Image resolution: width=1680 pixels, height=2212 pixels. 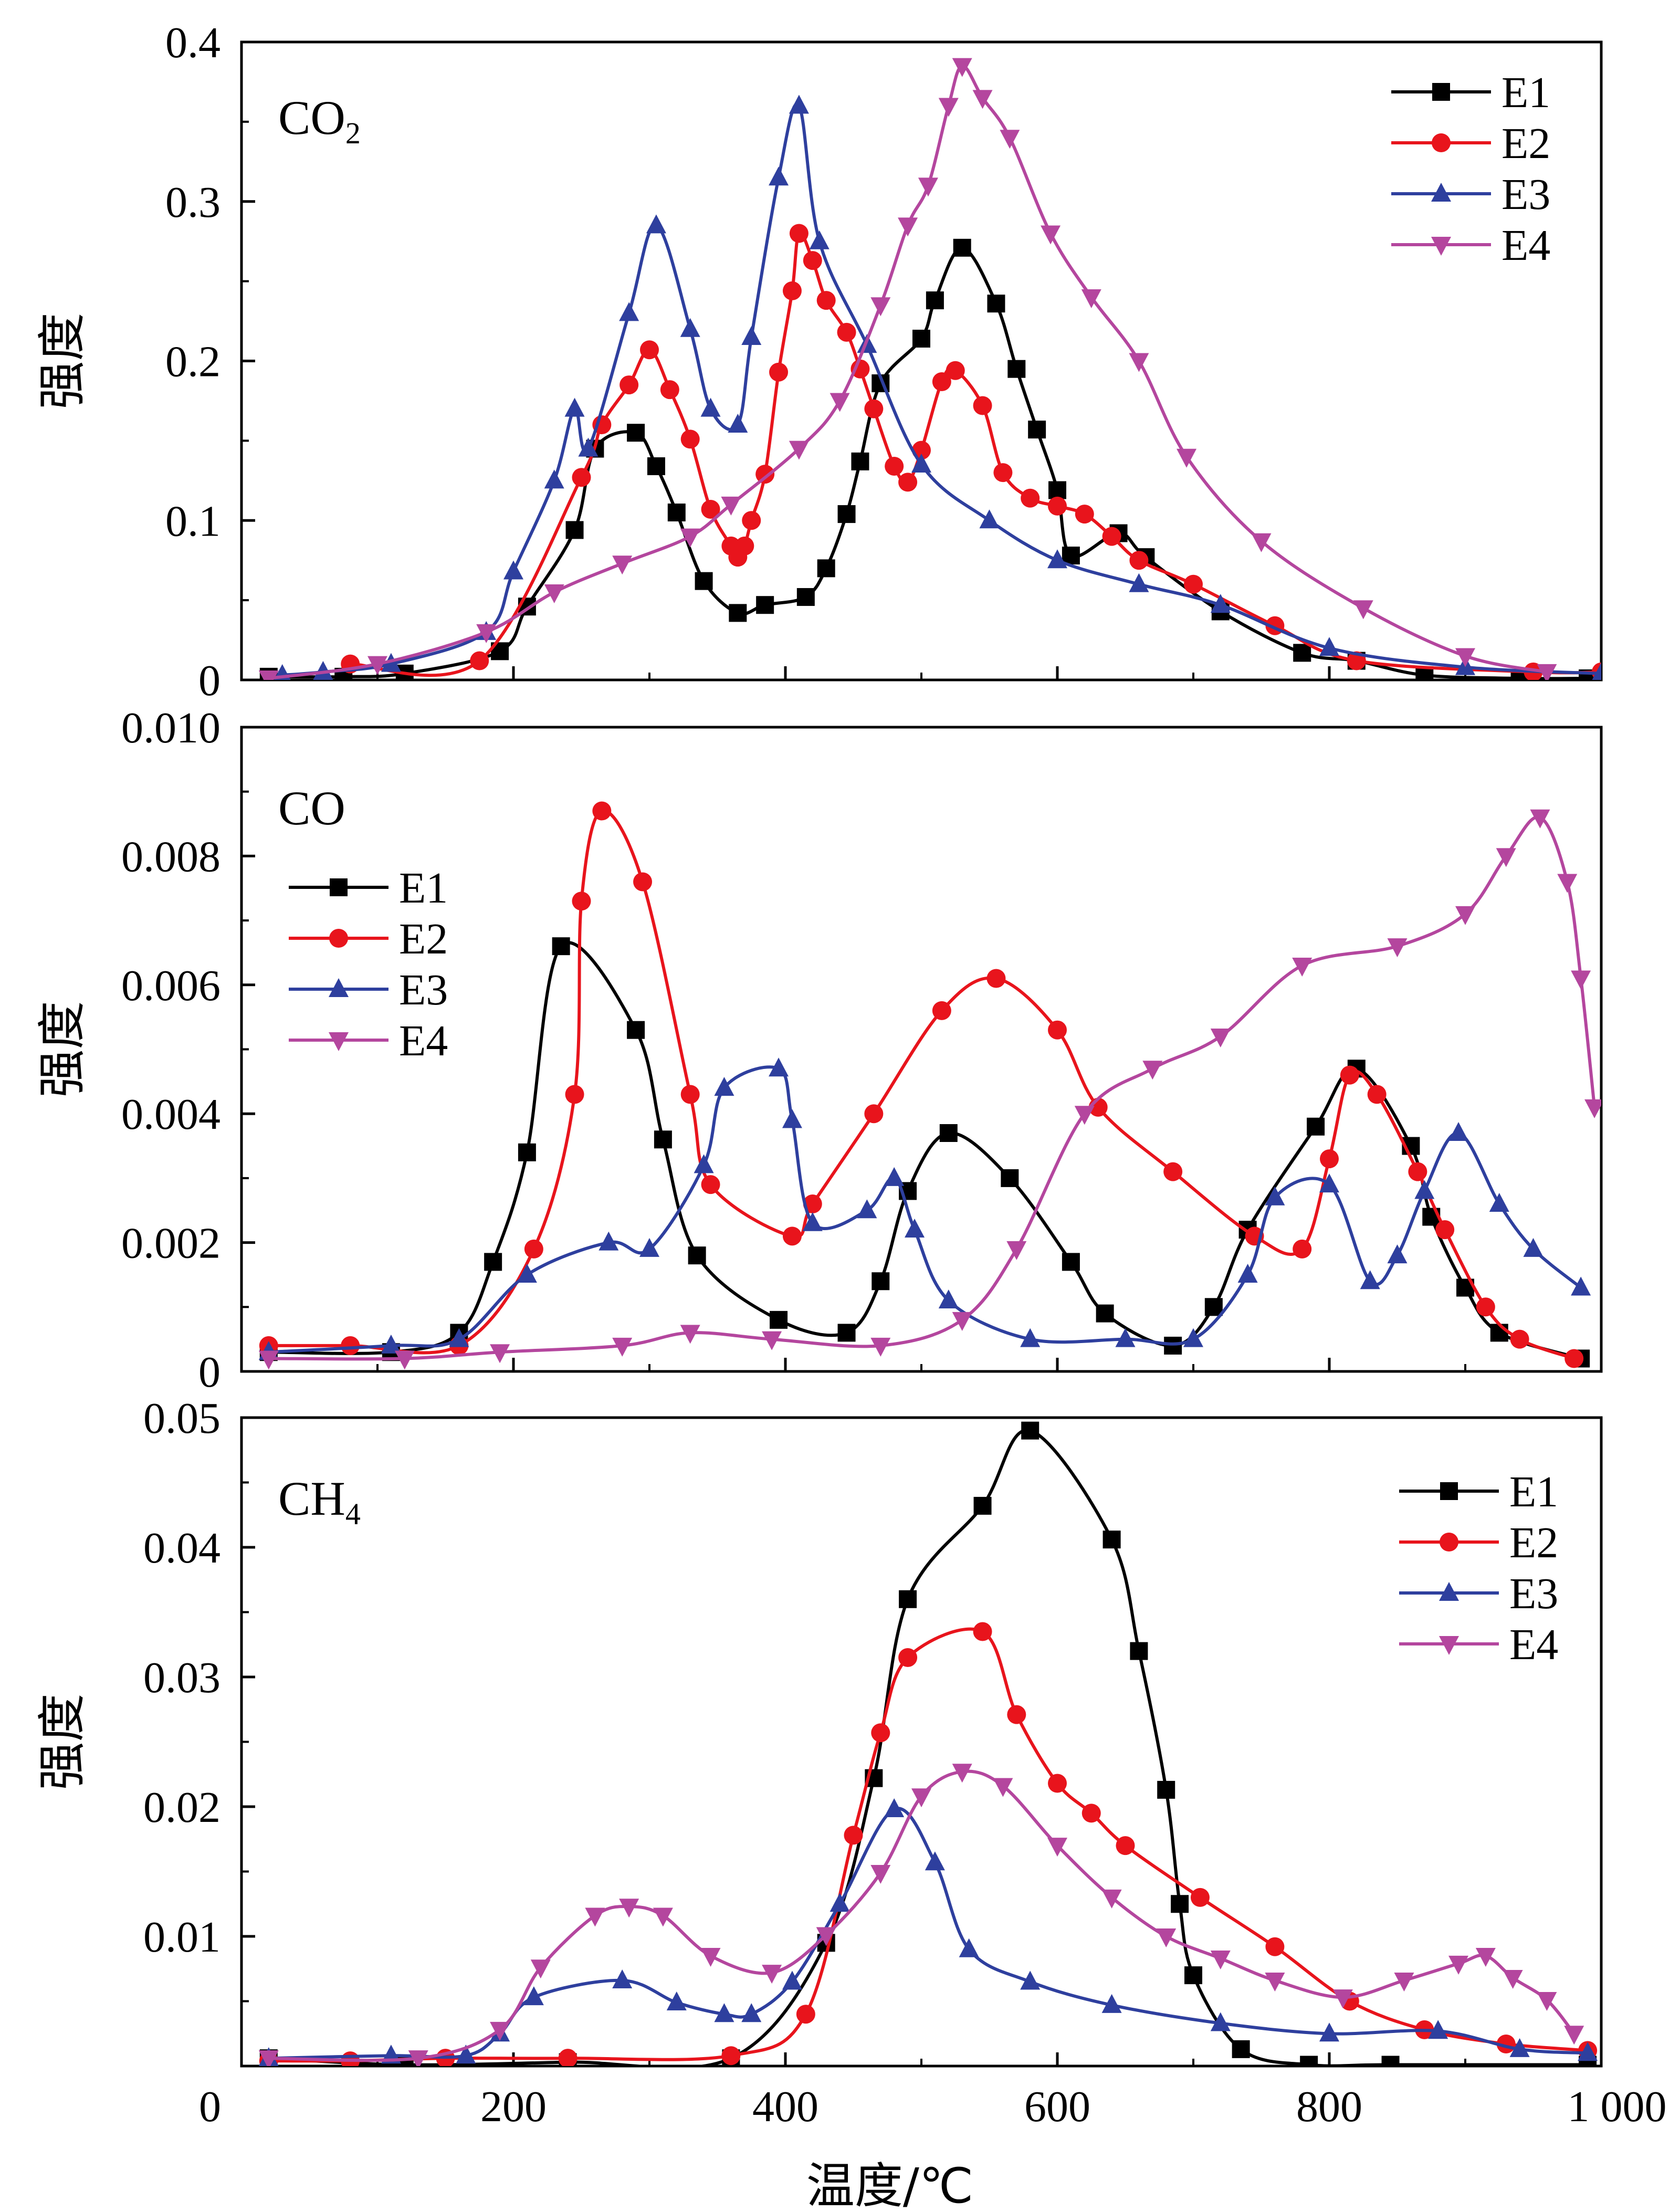 I want to click on x-tick-label: 400, so click(x=785, y=2106).